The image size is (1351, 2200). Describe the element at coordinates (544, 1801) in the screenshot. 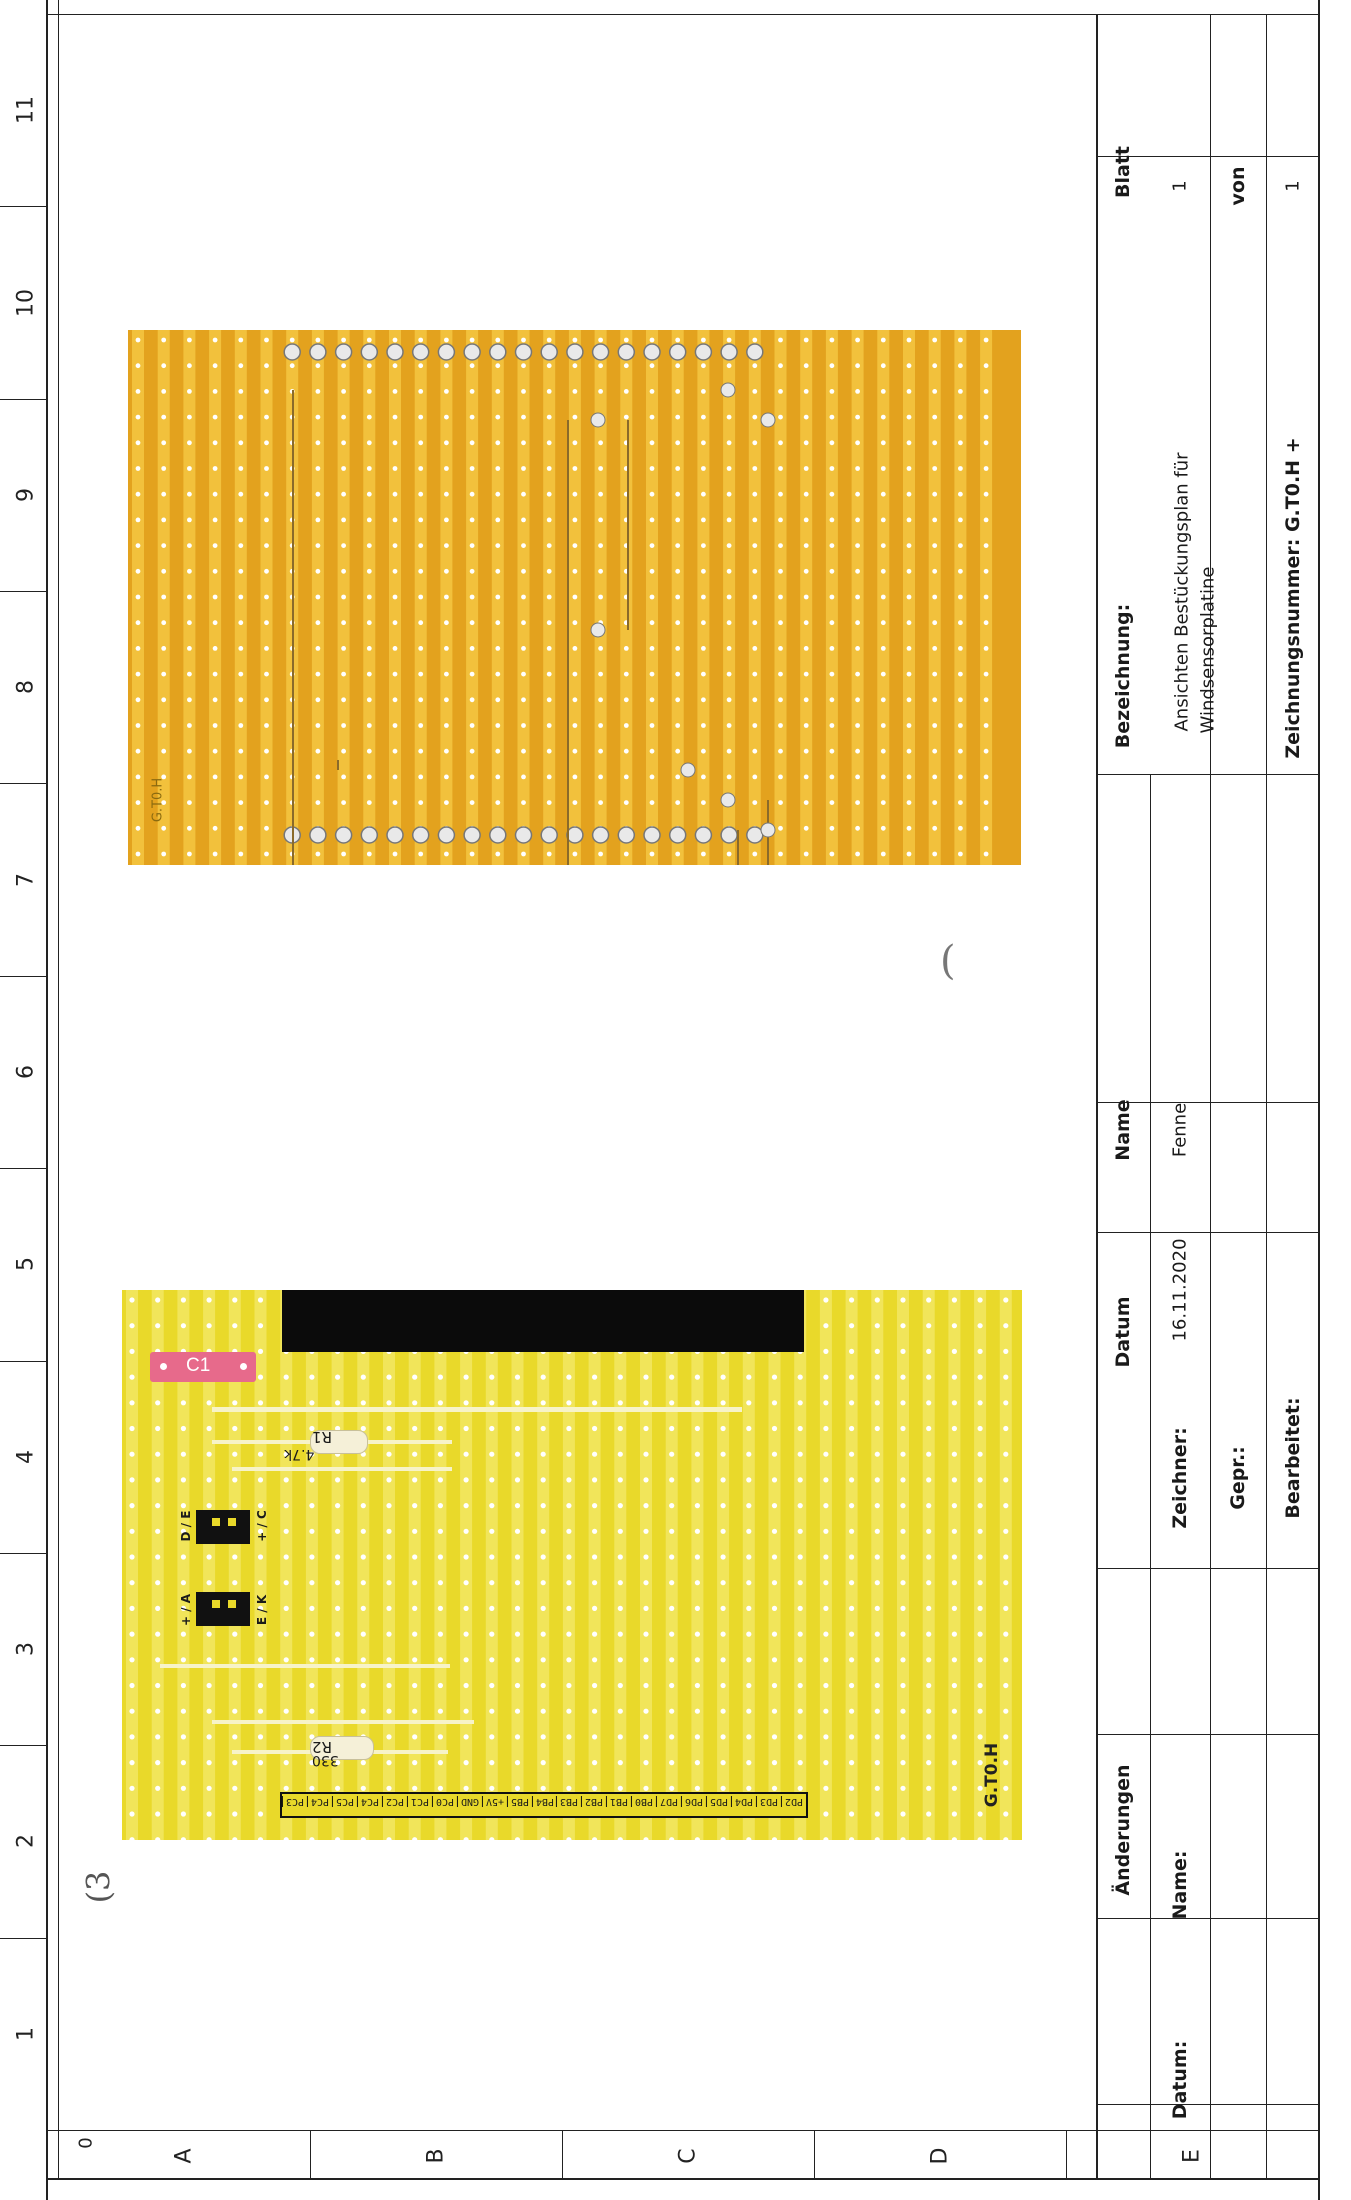

I see `header-pin-label: PB4` at that location.